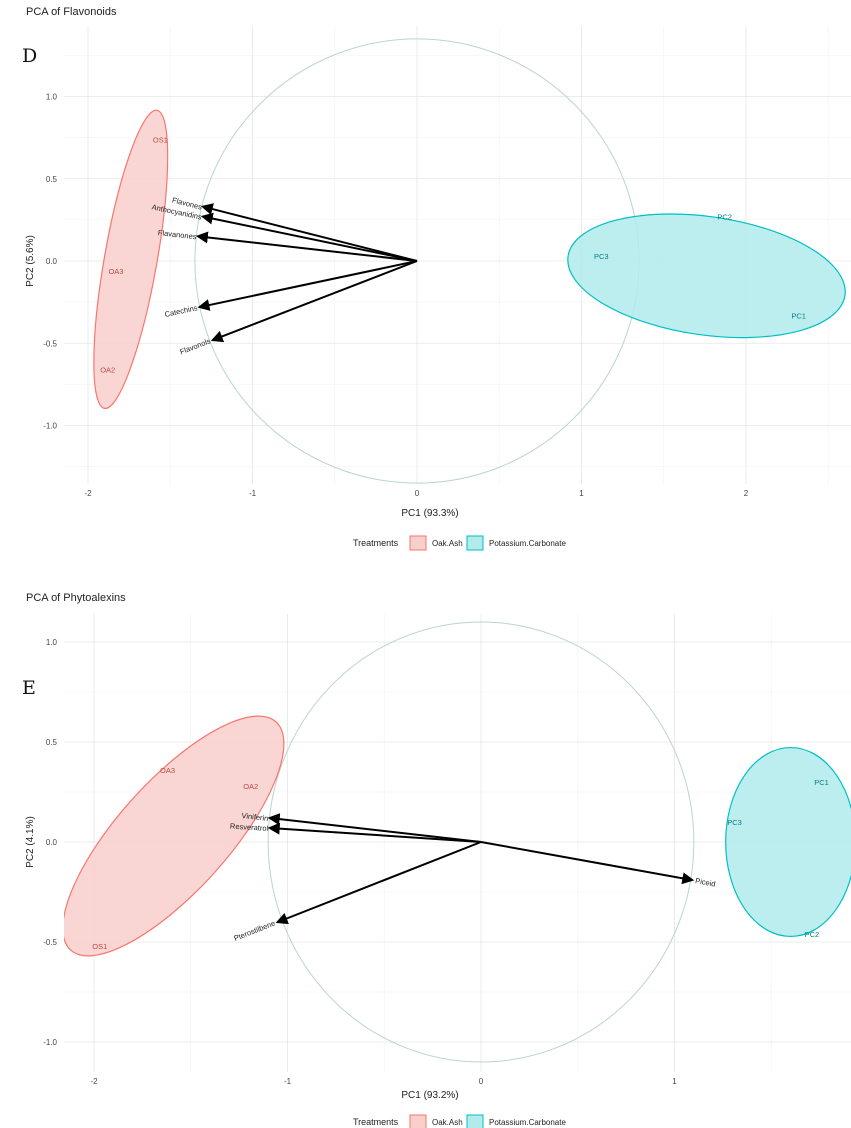  I want to click on x-tick-label: 2, so click(746, 493).